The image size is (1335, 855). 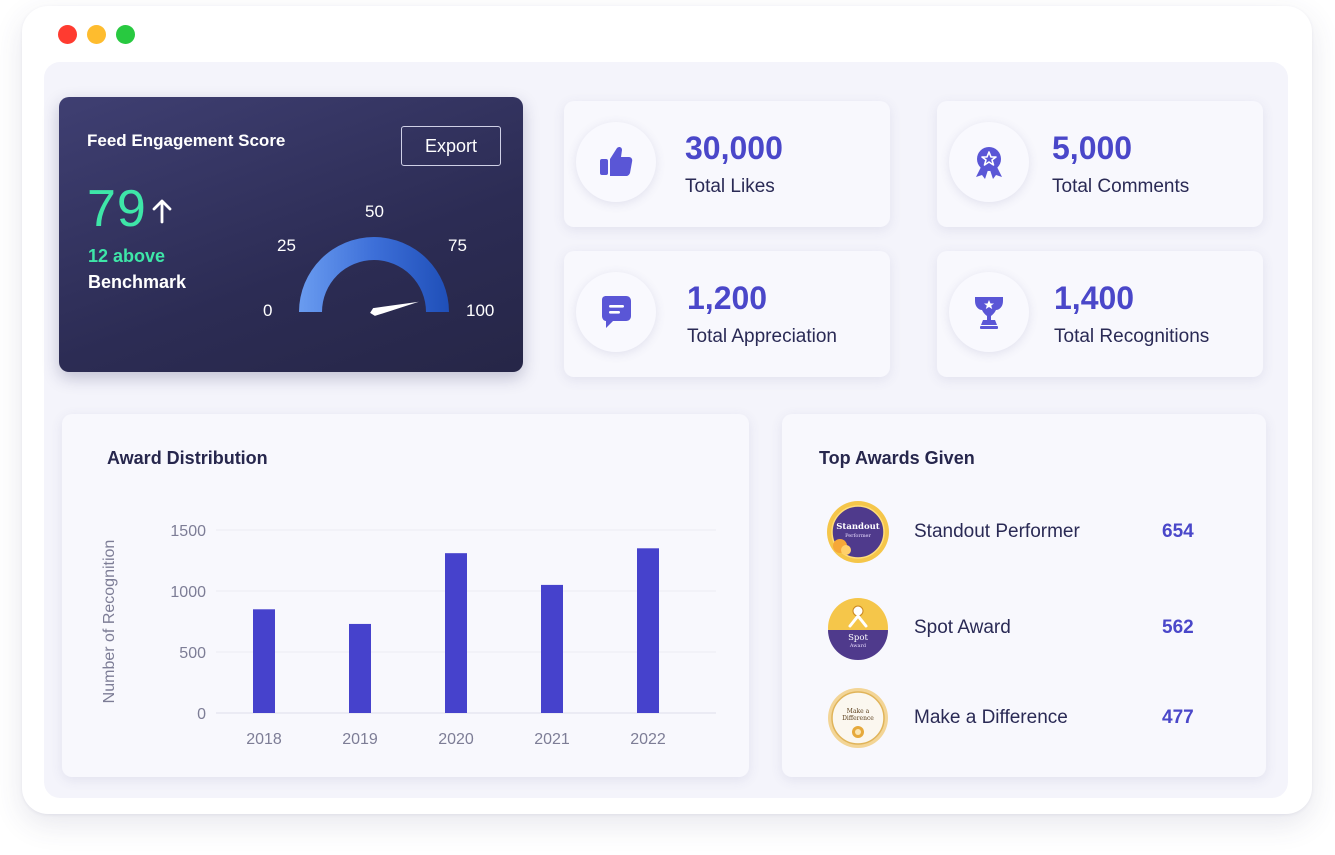 I want to click on stat-value: 5,000, so click(x=1092, y=148).